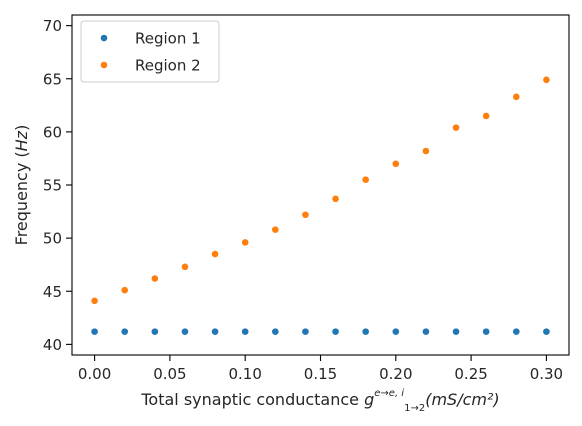 The width and height of the screenshot is (582, 426). I want to click on y-axis-label-units: Hz, so click(21, 140).